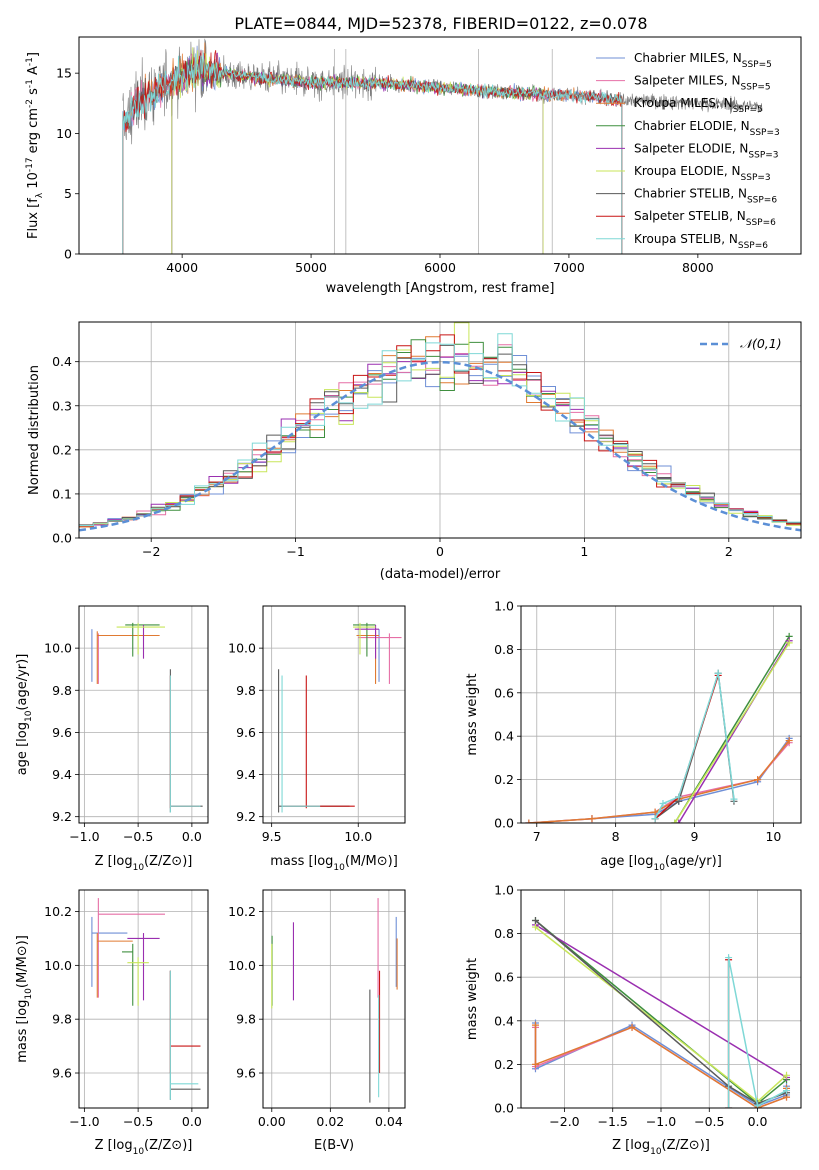  Describe the element at coordinates (62, 493) in the screenshot. I see `y-tick-label: 0.1` at that location.